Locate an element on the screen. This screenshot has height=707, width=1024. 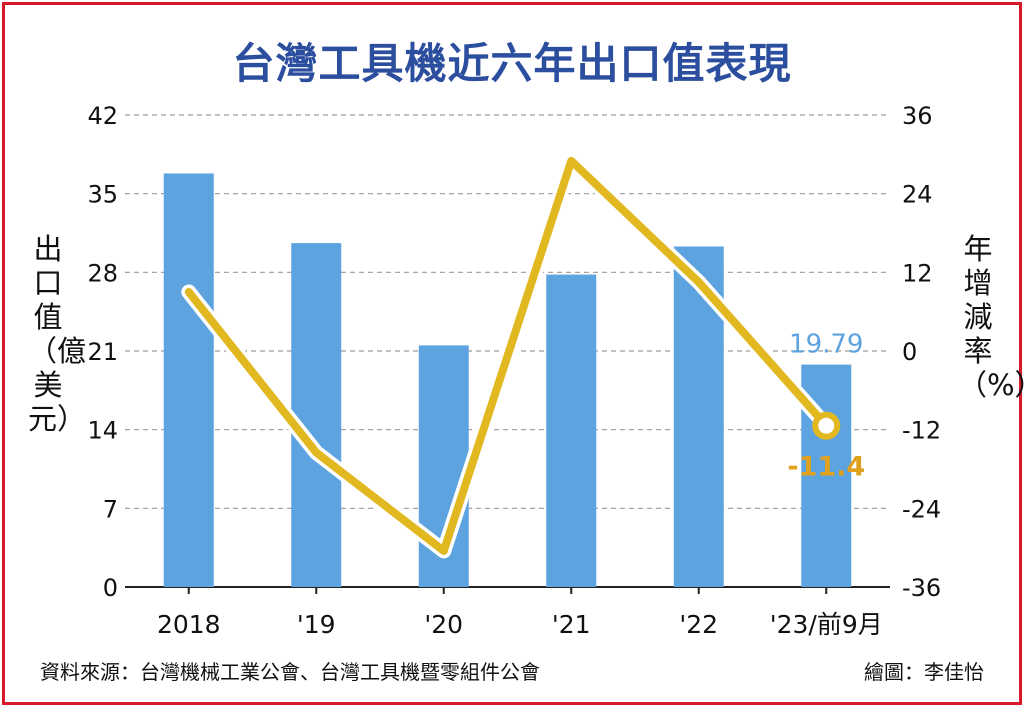
right-tick-label: -12 is located at coordinates (921, 431).